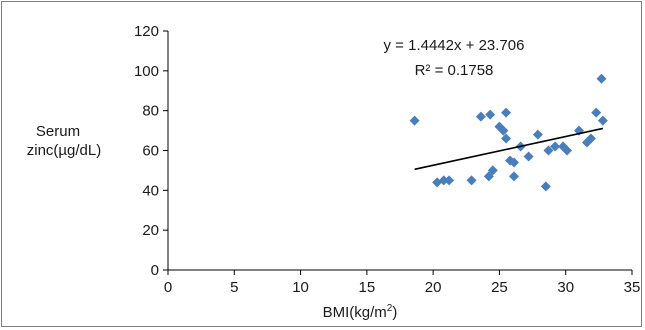  What do you see at coordinates (234, 287) in the screenshot?
I see `x-tick-label: 5` at bounding box center [234, 287].